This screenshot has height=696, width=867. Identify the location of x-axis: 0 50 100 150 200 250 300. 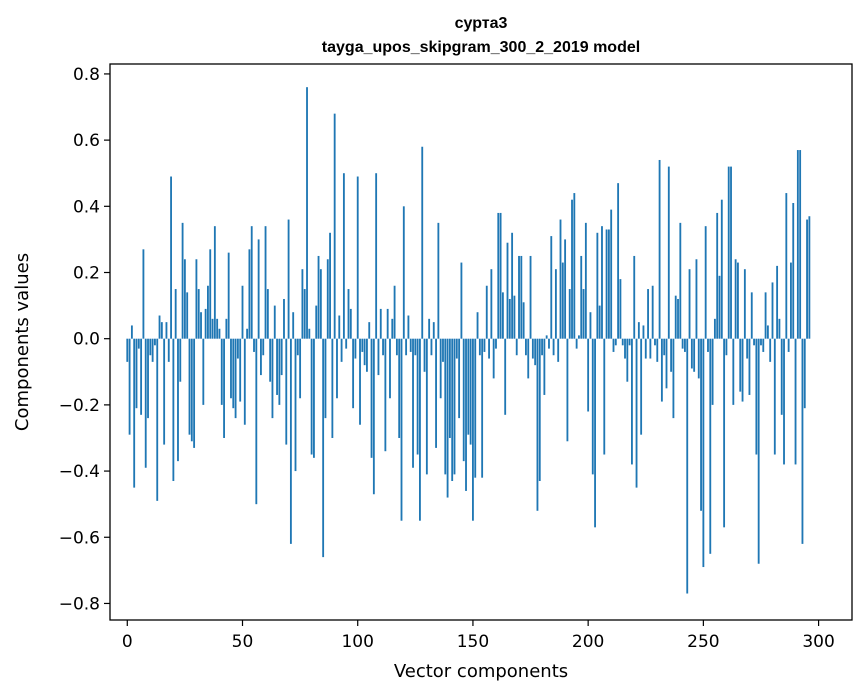
(478, 636).